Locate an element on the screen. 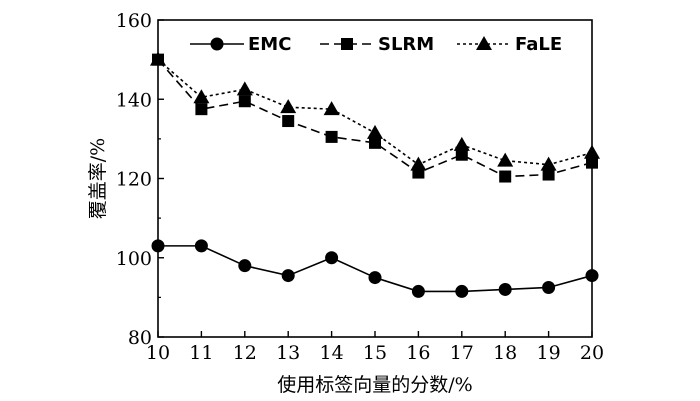 The height and width of the screenshot is (401, 700). y-tick-label-80: 80 is located at coordinates (140, 338).